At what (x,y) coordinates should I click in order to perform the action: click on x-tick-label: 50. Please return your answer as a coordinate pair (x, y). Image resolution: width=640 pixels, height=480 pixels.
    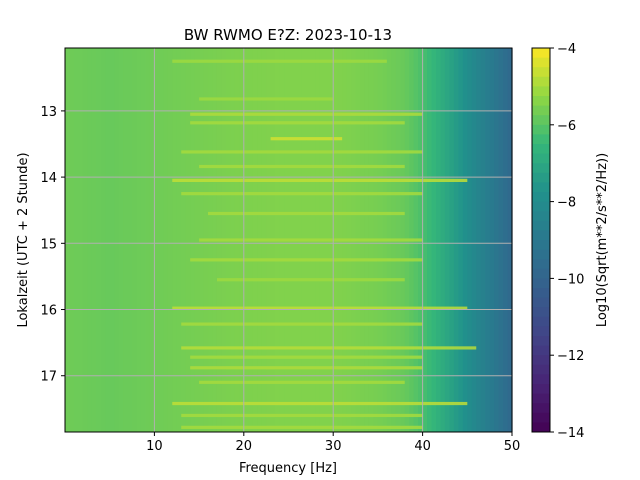
    Looking at the image, I should click on (512, 446).